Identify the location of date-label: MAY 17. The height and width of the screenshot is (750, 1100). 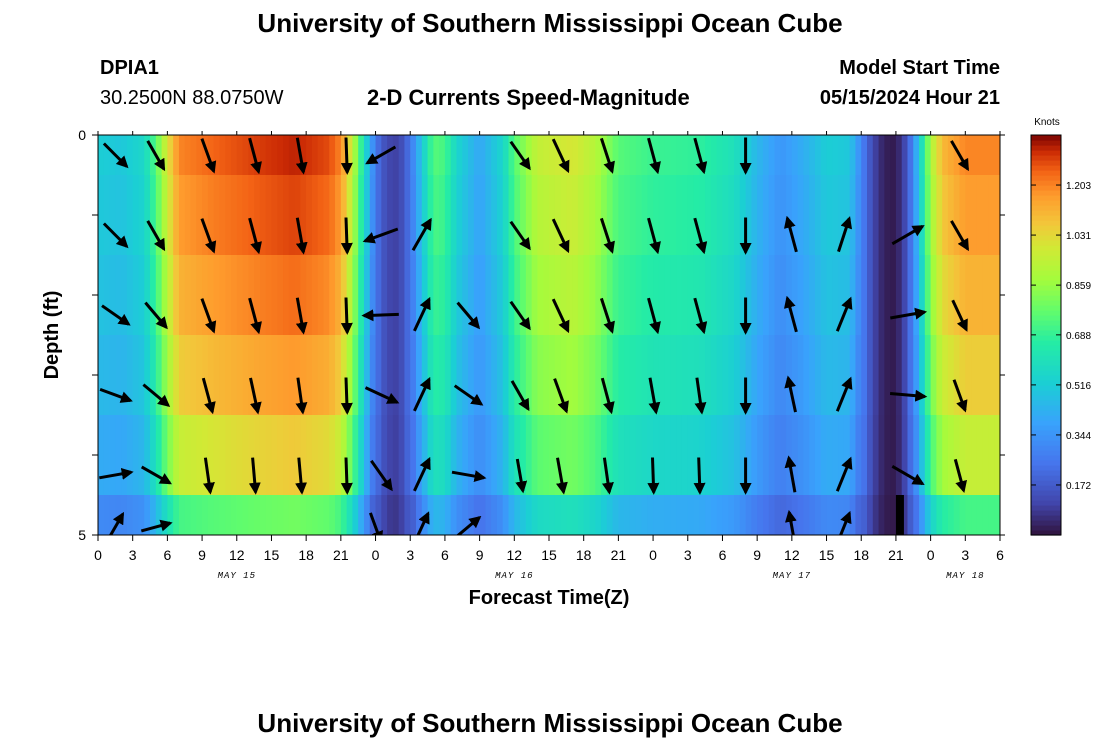
(792, 576).